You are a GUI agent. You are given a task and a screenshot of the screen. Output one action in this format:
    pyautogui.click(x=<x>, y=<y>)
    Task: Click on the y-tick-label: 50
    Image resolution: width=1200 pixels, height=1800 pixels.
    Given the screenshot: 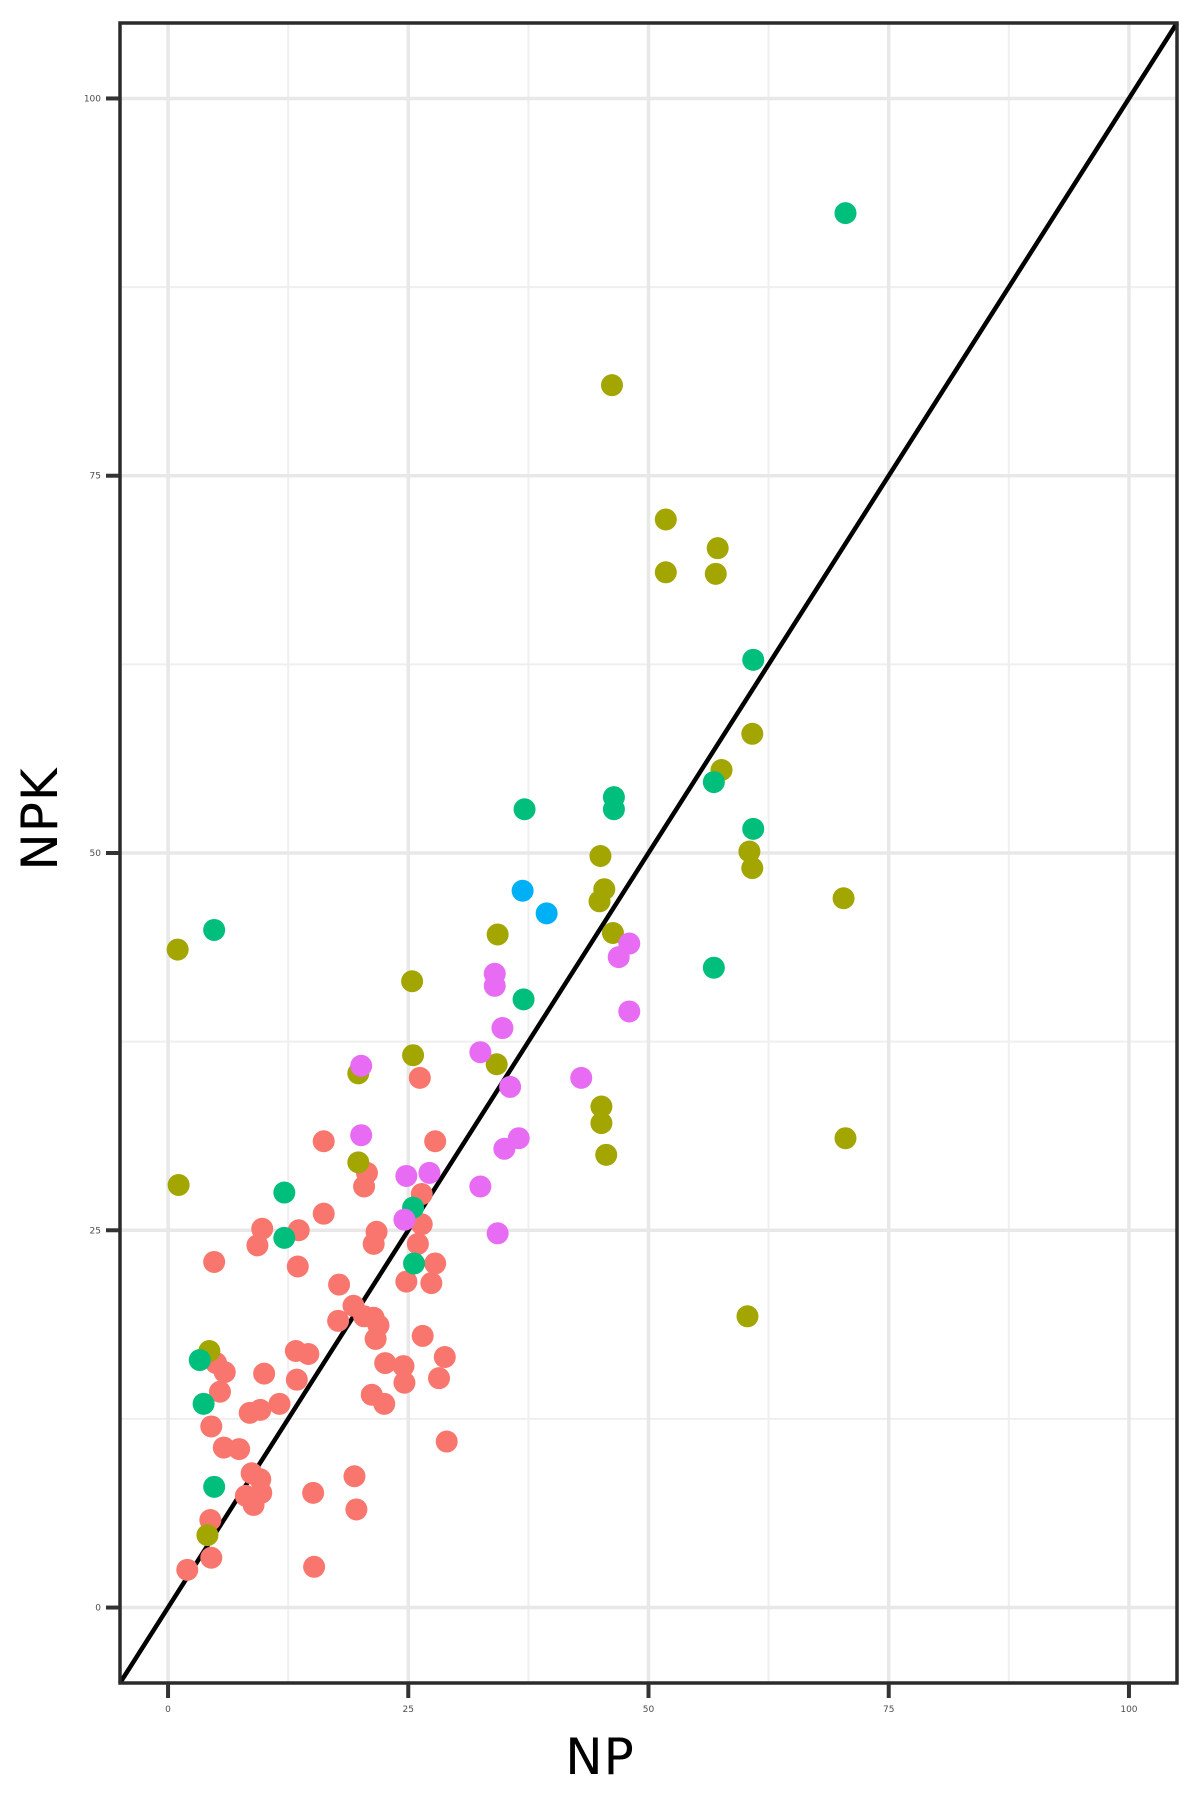 What is the action you would take?
    pyautogui.click(x=96, y=854)
    